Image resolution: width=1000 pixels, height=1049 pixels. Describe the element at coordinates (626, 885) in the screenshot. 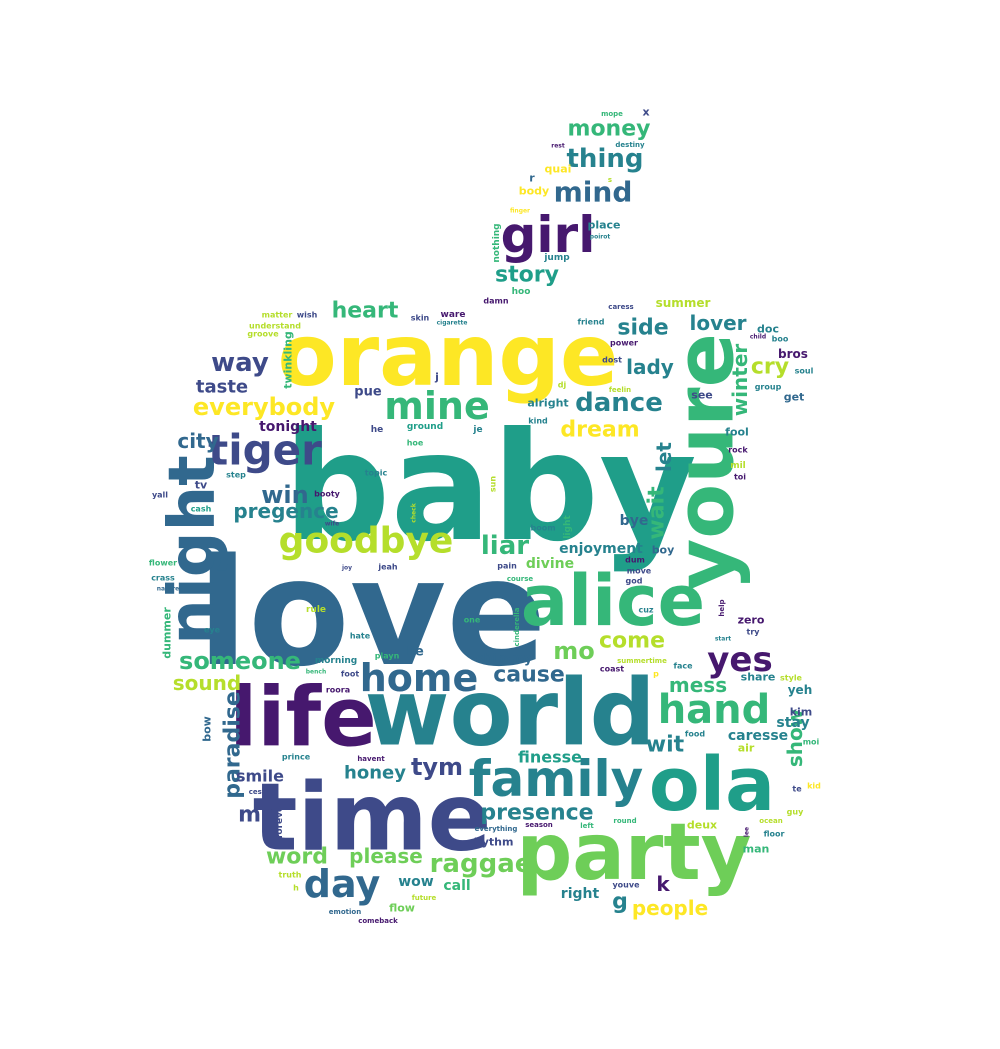

I see `word-youve: youve` at that location.